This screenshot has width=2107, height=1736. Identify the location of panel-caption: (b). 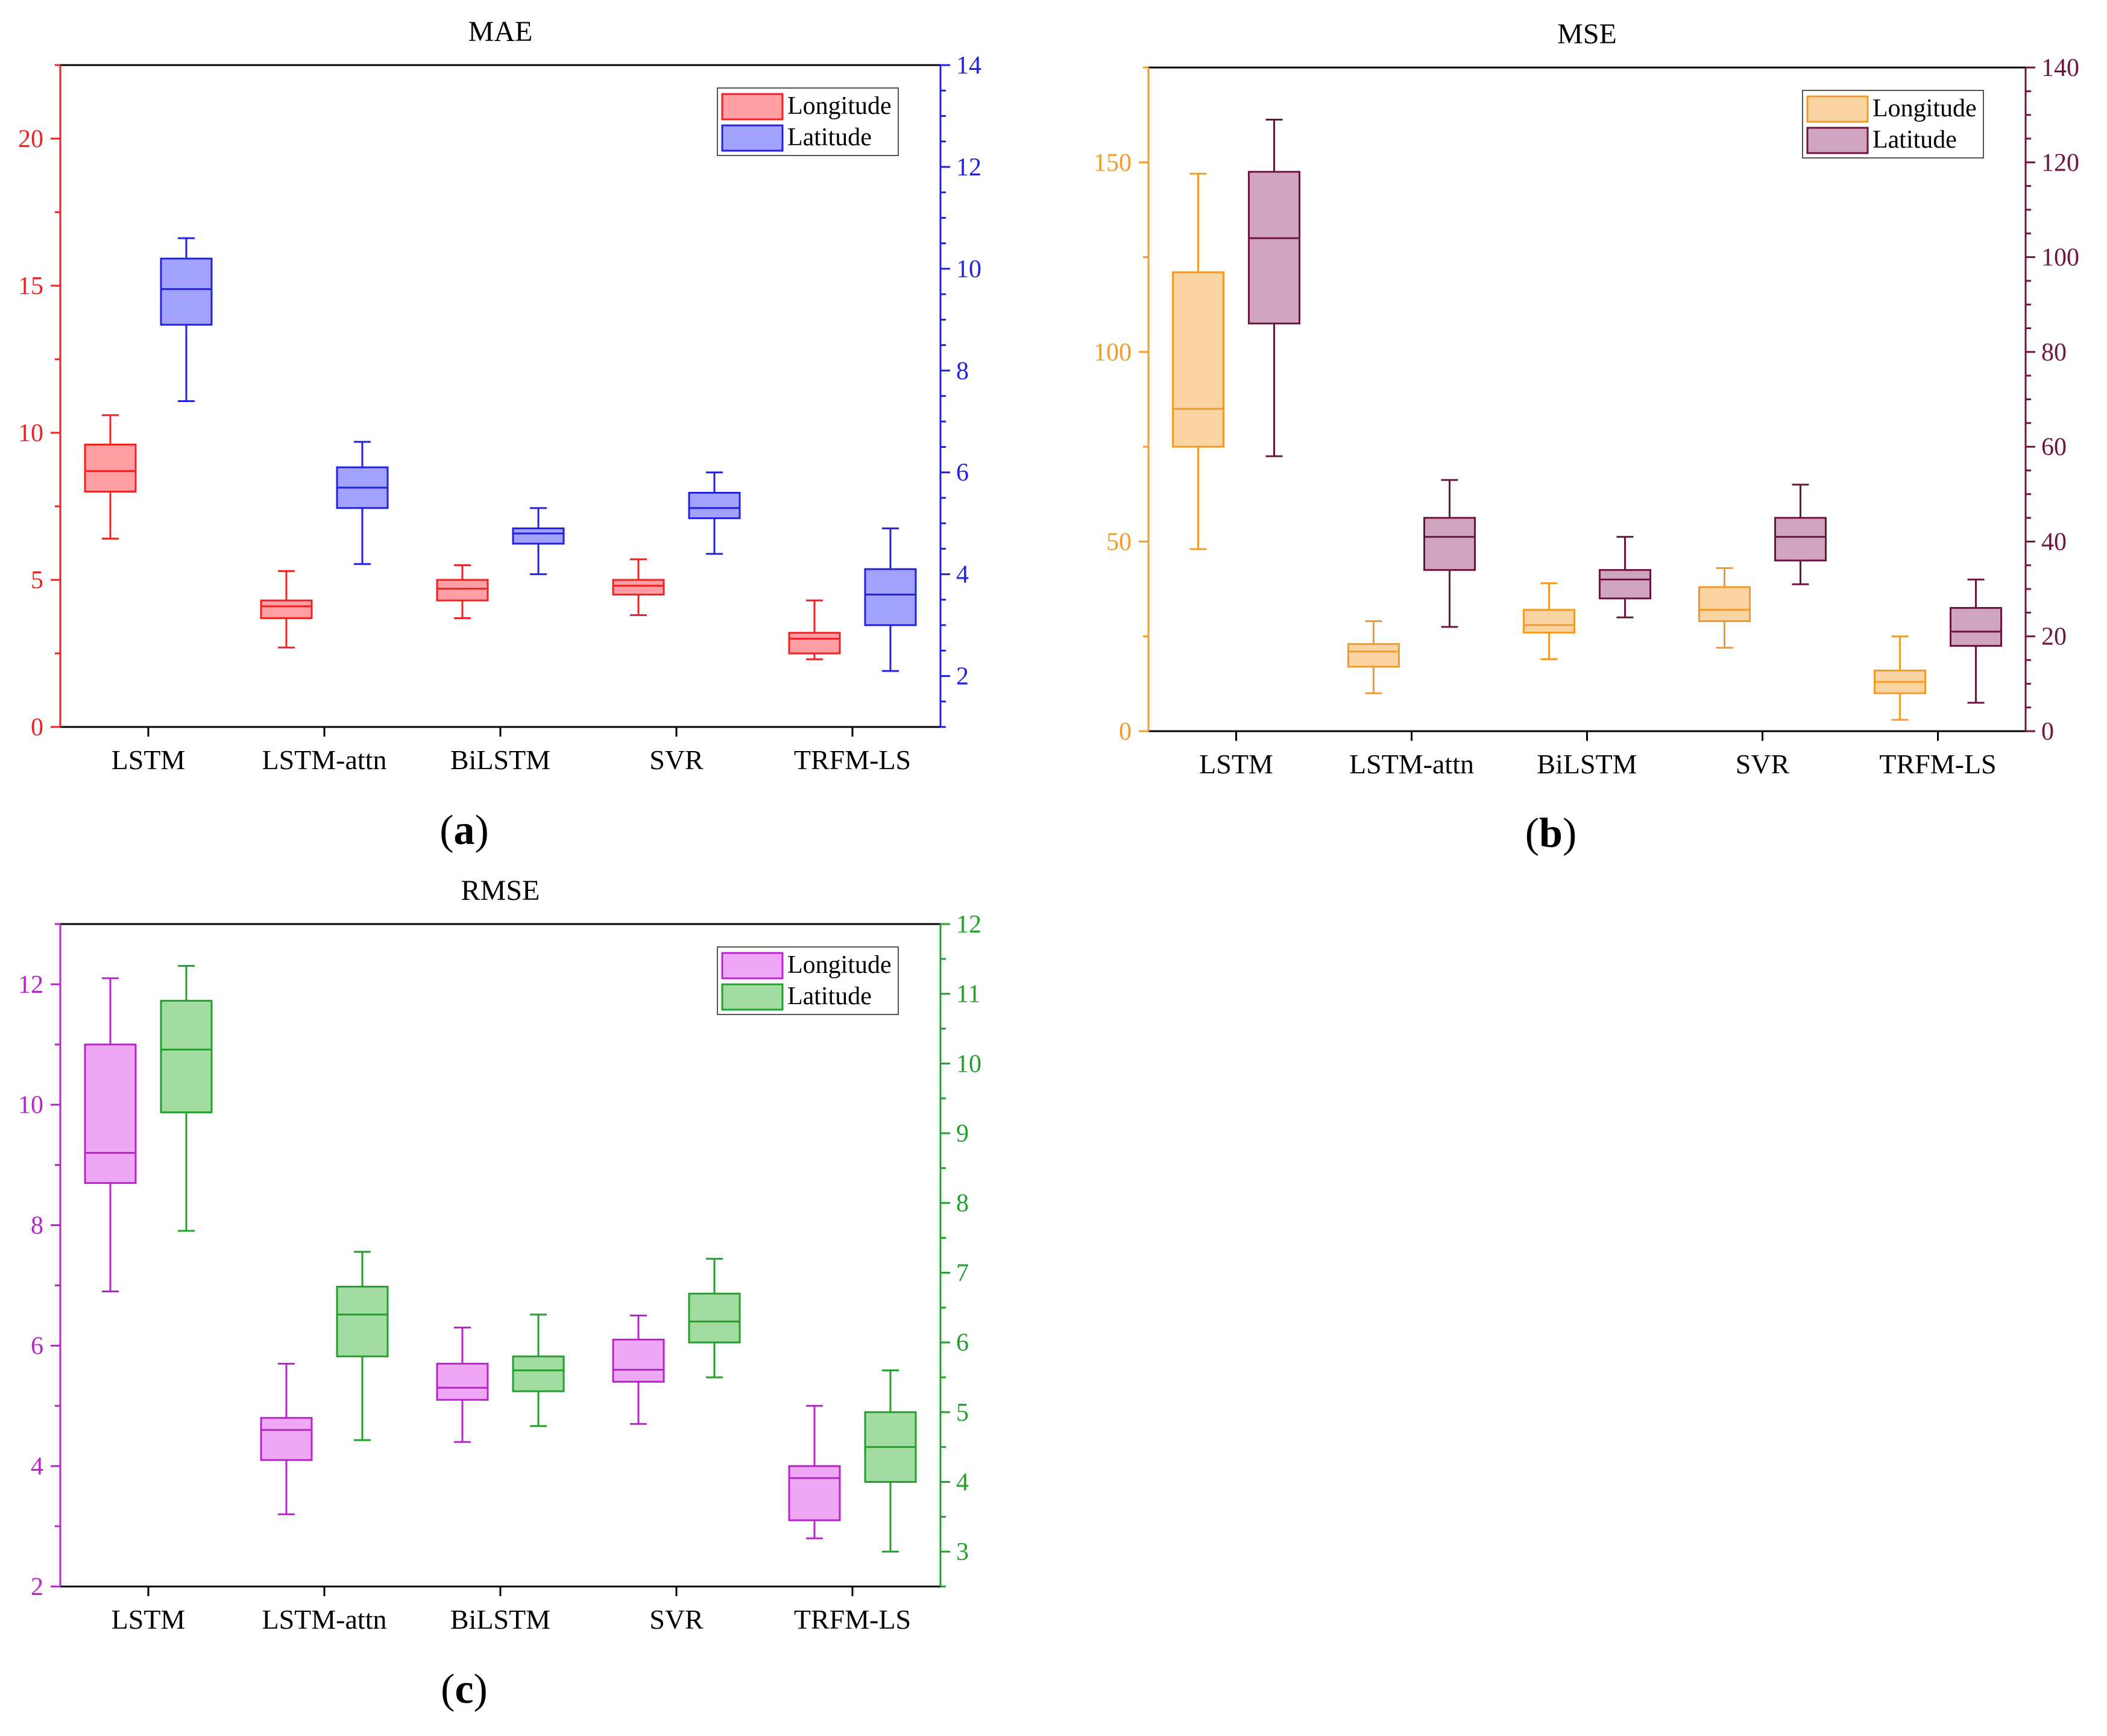
(1551, 833).